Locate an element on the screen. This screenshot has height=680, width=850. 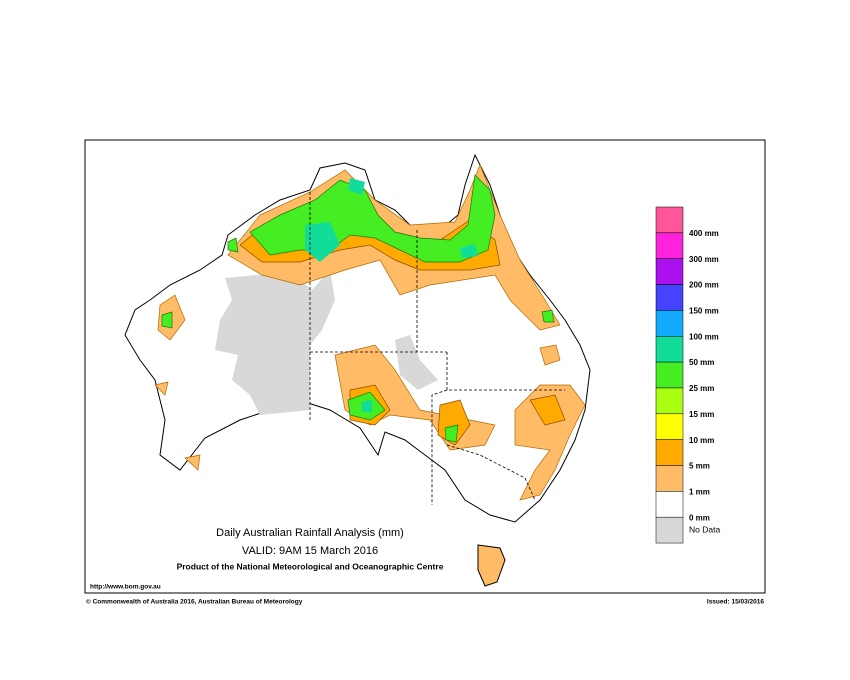
valid-time: VALID: 9AM 15 March 2016 is located at coordinates (310, 551).